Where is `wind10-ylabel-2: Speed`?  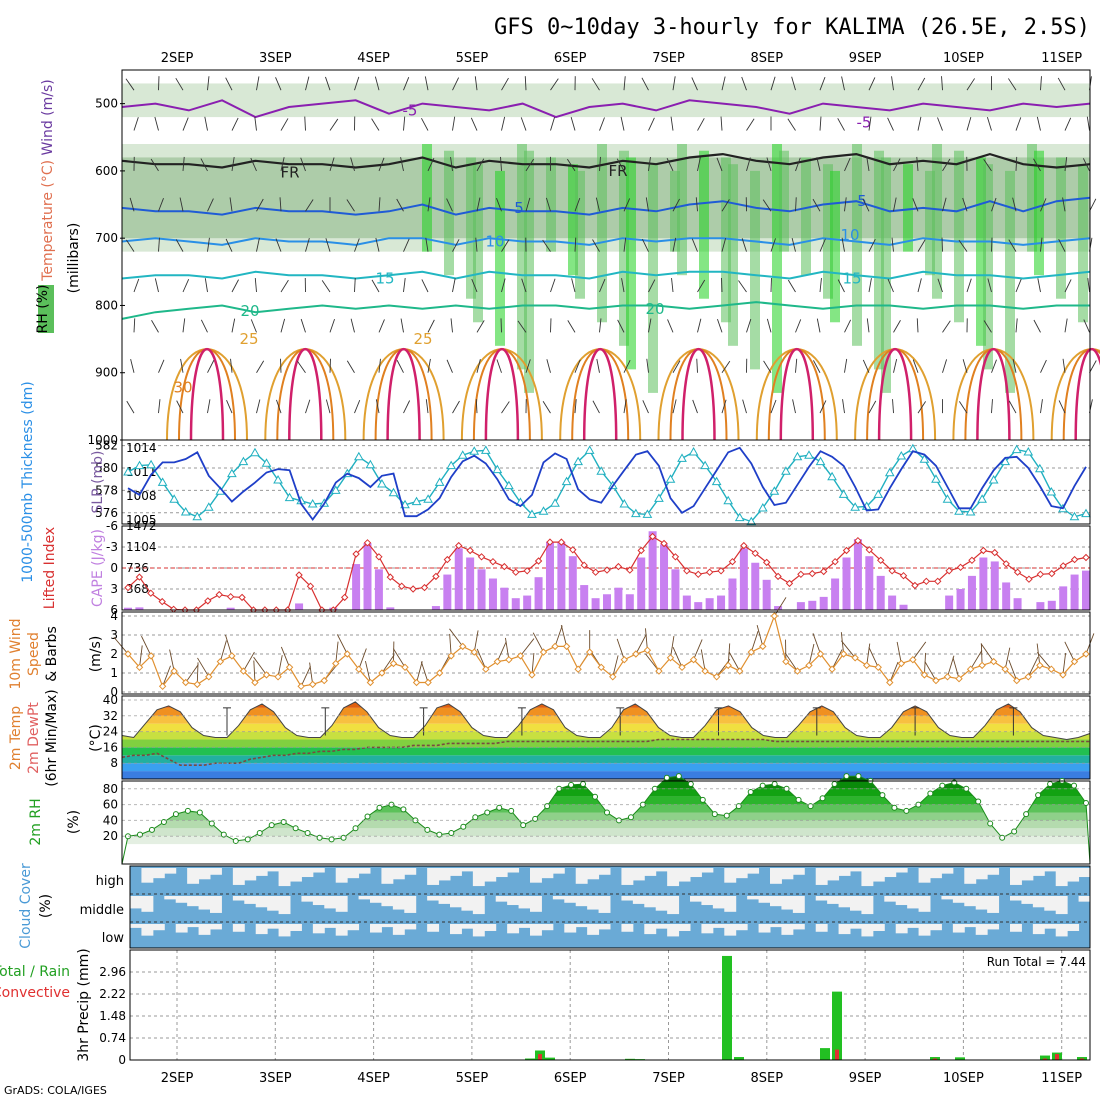
wind10-ylabel-2: Speed is located at coordinates (34, 654).